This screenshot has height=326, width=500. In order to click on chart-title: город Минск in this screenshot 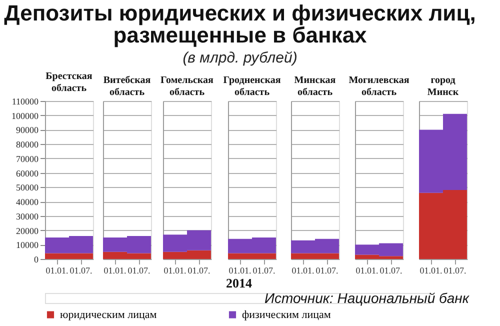, I will do `click(443, 86)`.